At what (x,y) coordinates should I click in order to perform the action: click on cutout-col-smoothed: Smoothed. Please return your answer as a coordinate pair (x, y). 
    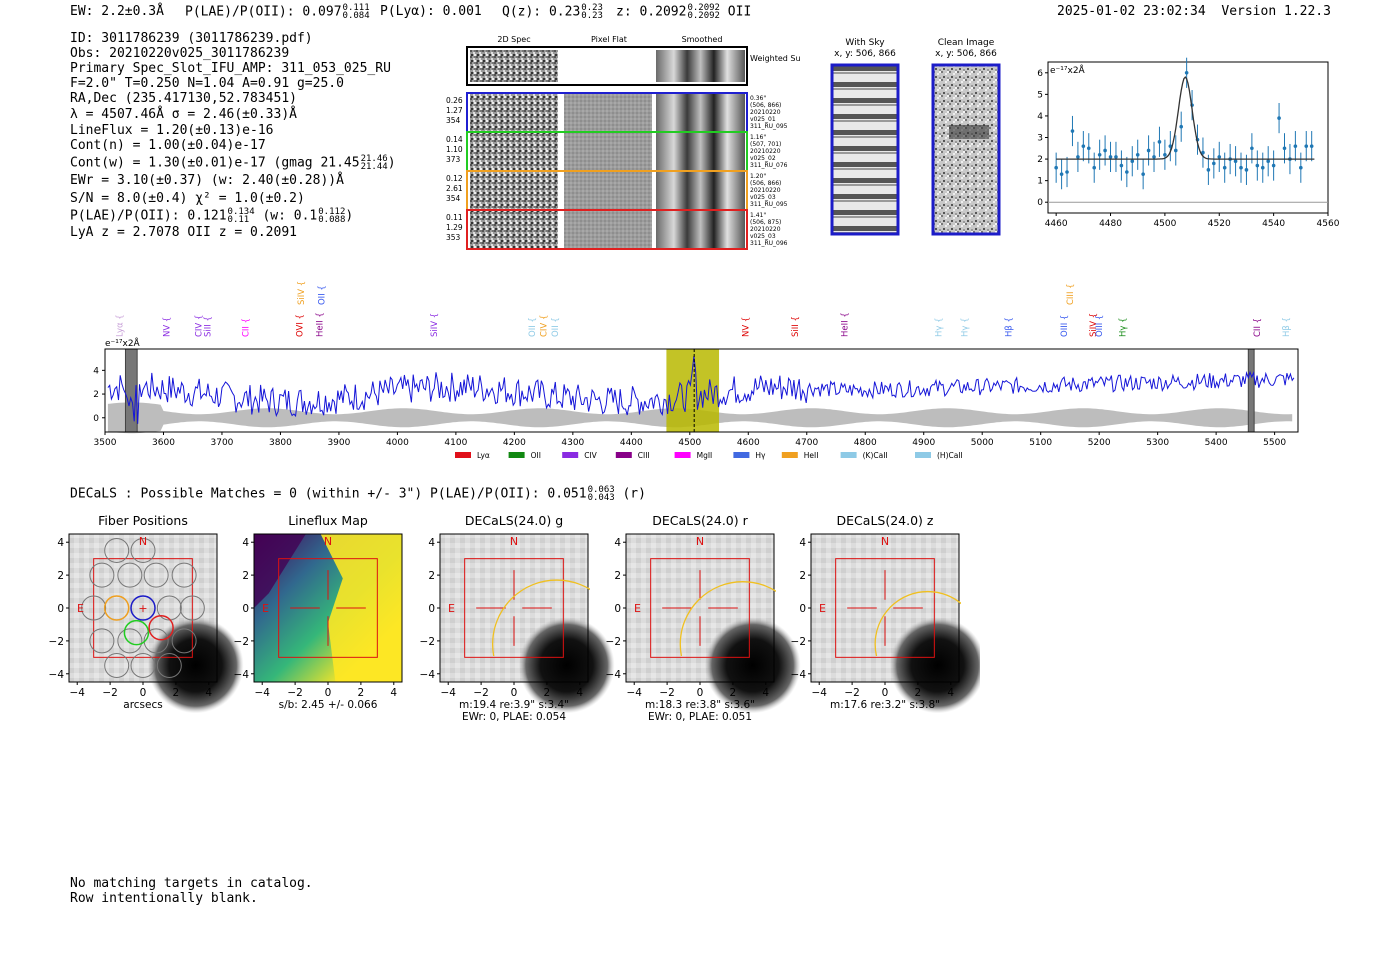
    Looking at the image, I should click on (702, 39).